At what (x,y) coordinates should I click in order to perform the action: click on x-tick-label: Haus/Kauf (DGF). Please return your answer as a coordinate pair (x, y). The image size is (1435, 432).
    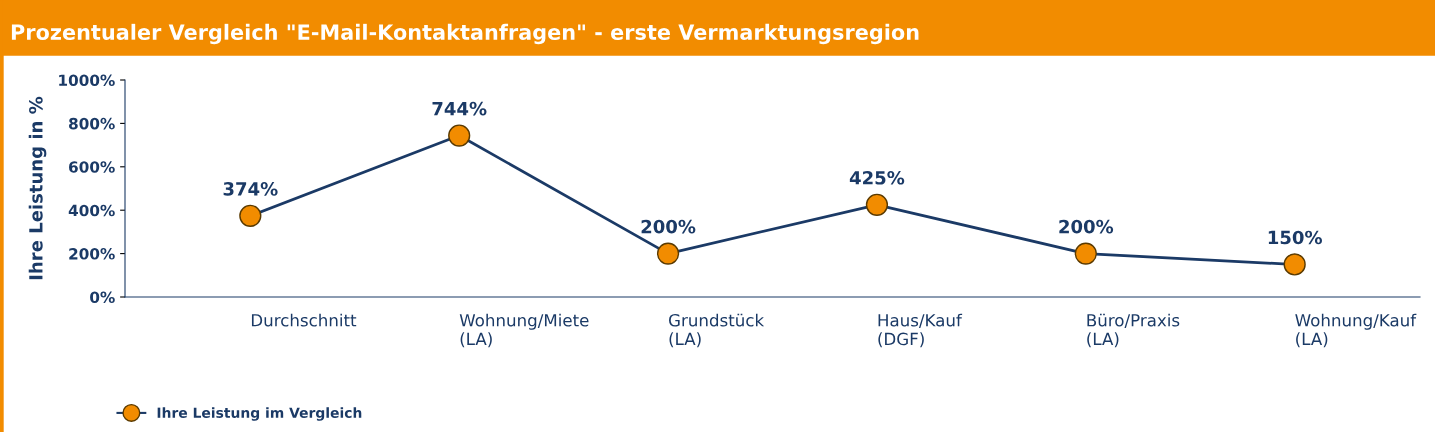
    Looking at the image, I should click on (920, 330).